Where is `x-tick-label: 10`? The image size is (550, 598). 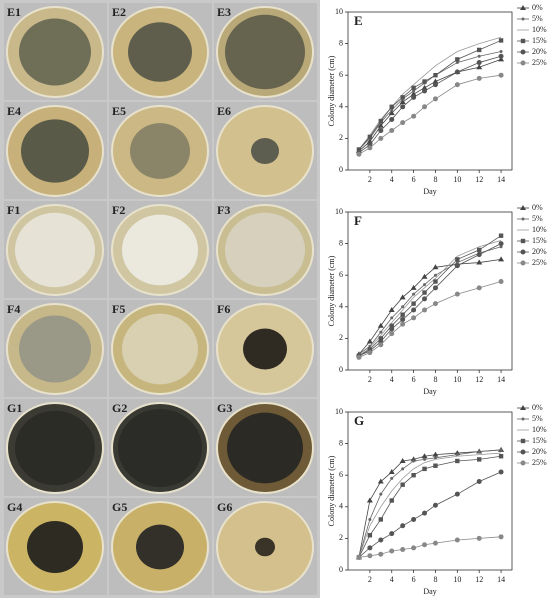
x-tick-label: 10 is located at coordinates (457, 179).